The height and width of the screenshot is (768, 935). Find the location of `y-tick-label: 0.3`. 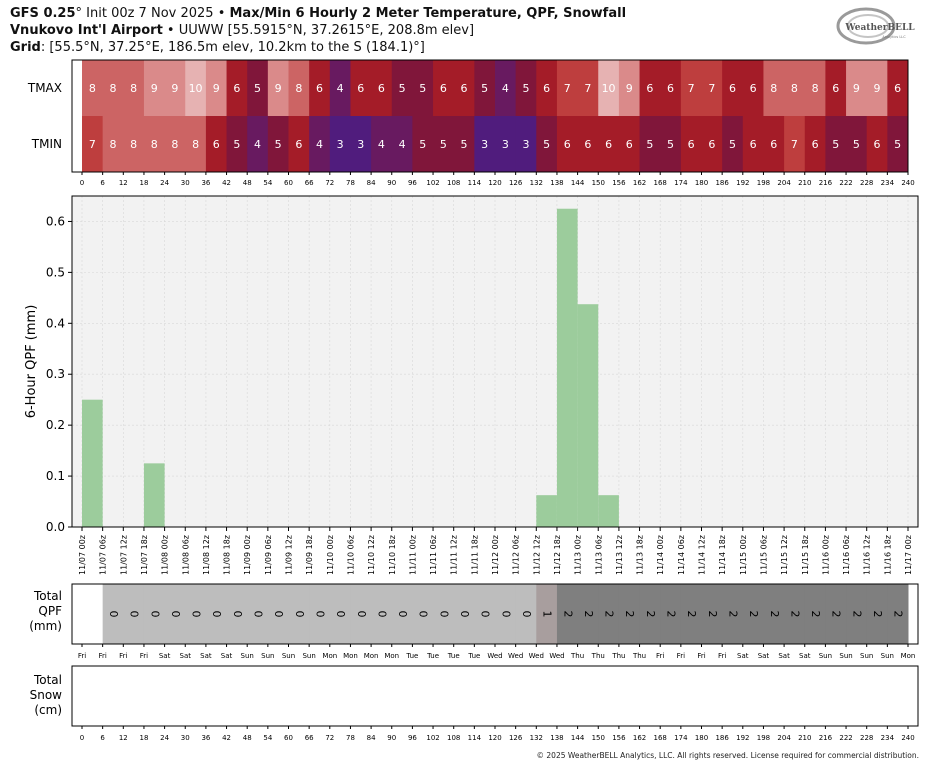

y-tick-label: 0.3 is located at coordinates (55, 374).